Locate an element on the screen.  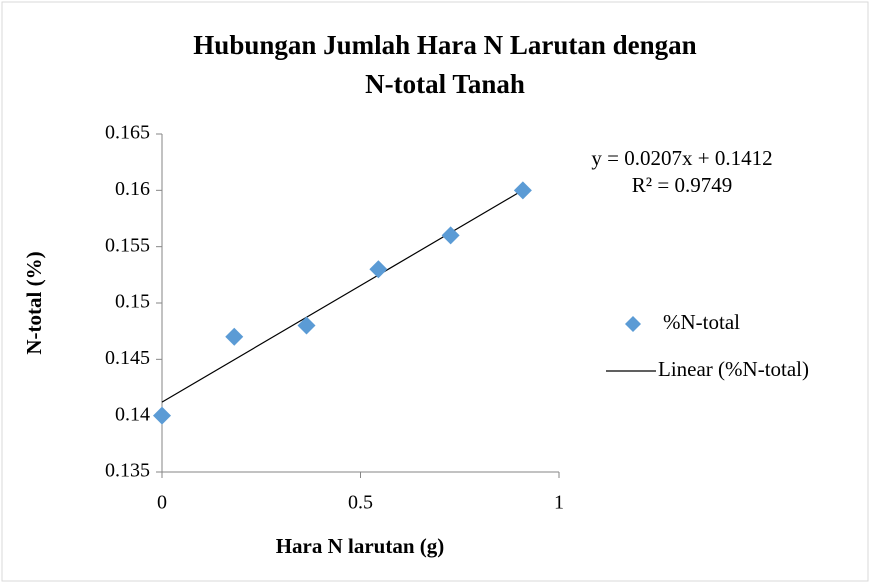
legend-marker is located at coordinates (633, 324).